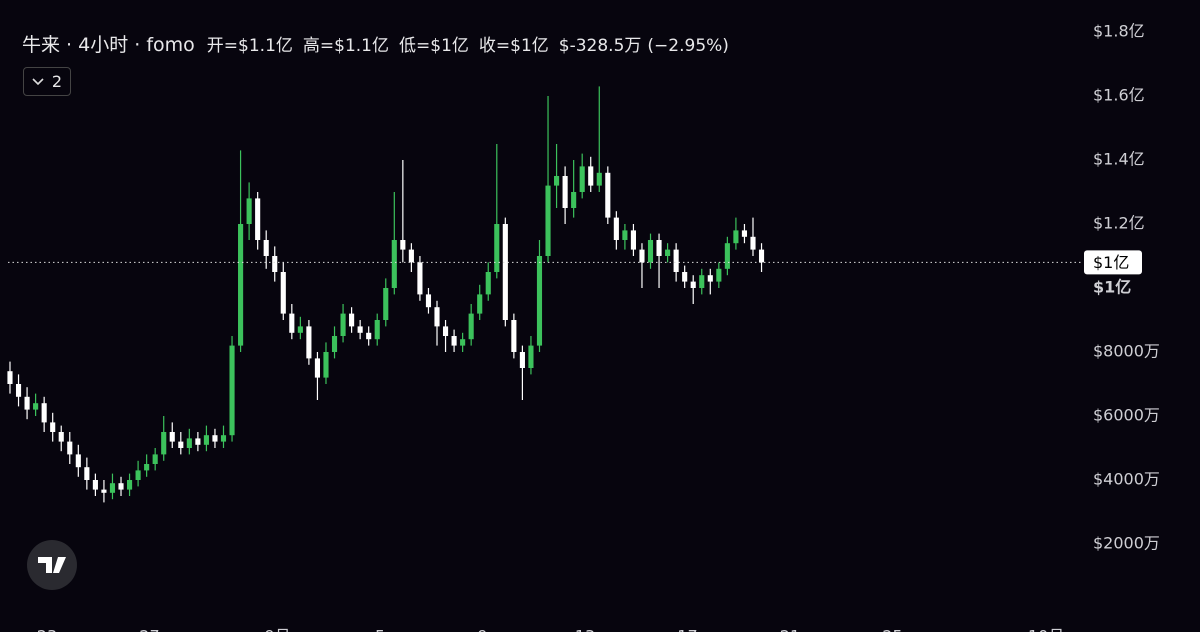 This screenshot has width=1200, height=632. I want to click on y-tick-label: $1.2亿, so click(1119, 223).